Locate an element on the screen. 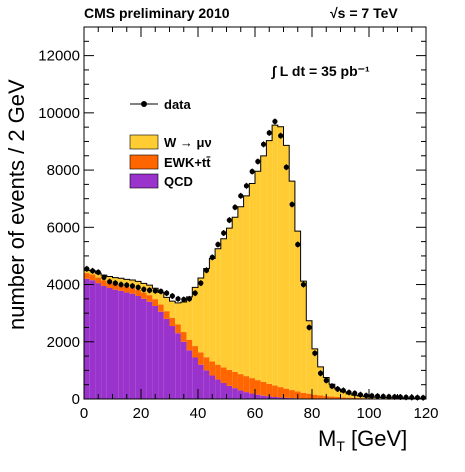 The width and height of the screenshot is (465, 472). header-right: √s = 7 TeV is located at coordinates (364, 13).